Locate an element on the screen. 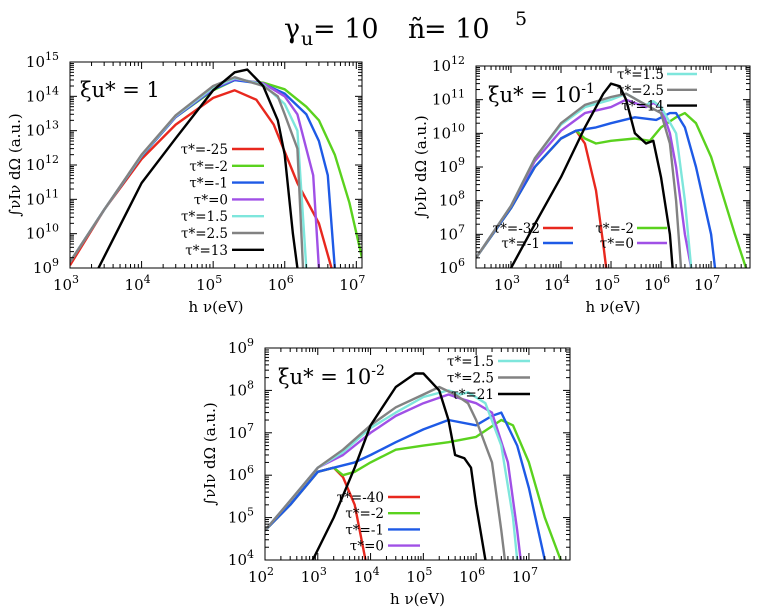 The height and width of the screenshot is (616, 763). n-value: = 10 is located at coordinates (457, 29).